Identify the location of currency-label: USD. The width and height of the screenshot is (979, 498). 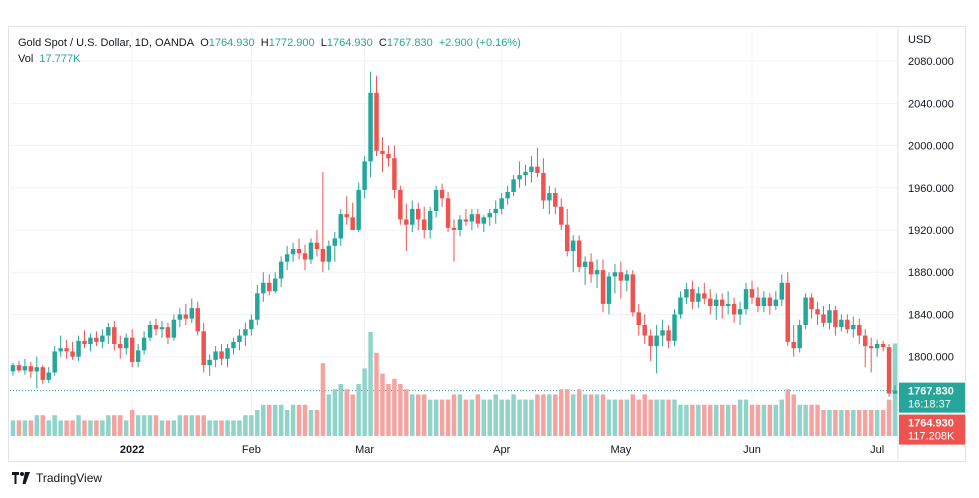
(920, 40).